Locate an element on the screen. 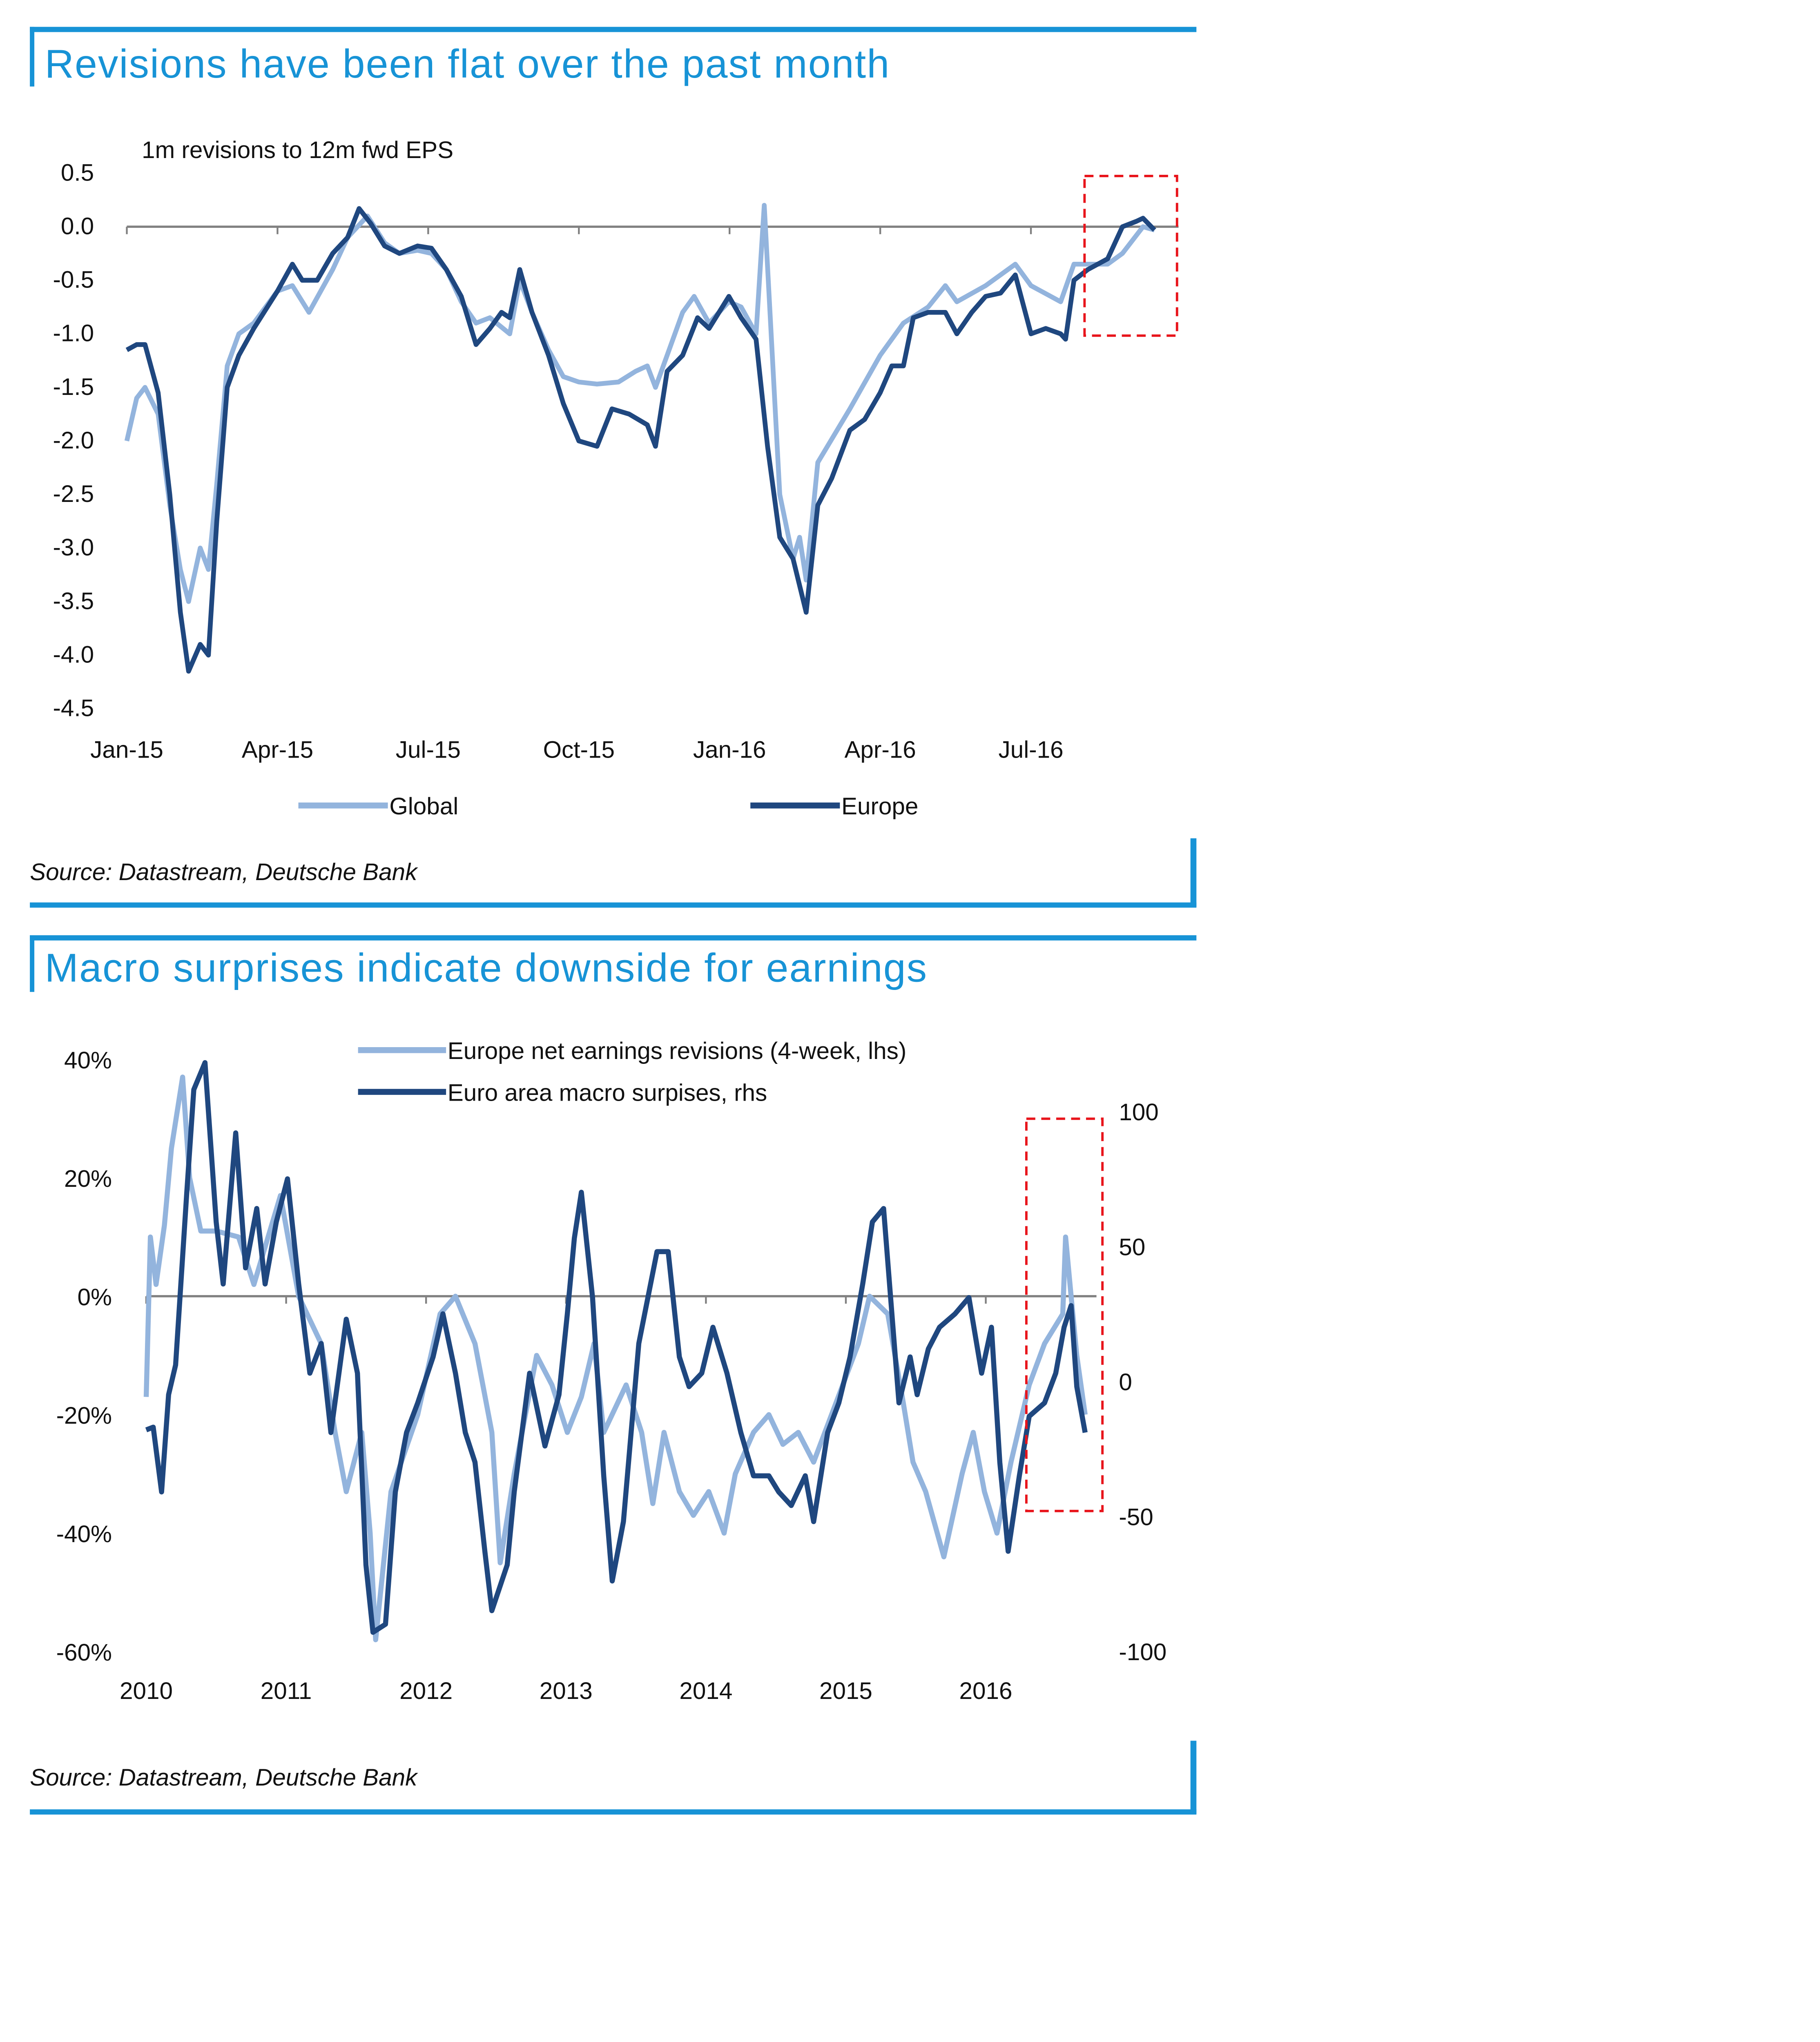 Image resolution: width=1820 pixels, height=2042 pixels. x-tick-label: Oct-15 is located at coordinates (579, 749).